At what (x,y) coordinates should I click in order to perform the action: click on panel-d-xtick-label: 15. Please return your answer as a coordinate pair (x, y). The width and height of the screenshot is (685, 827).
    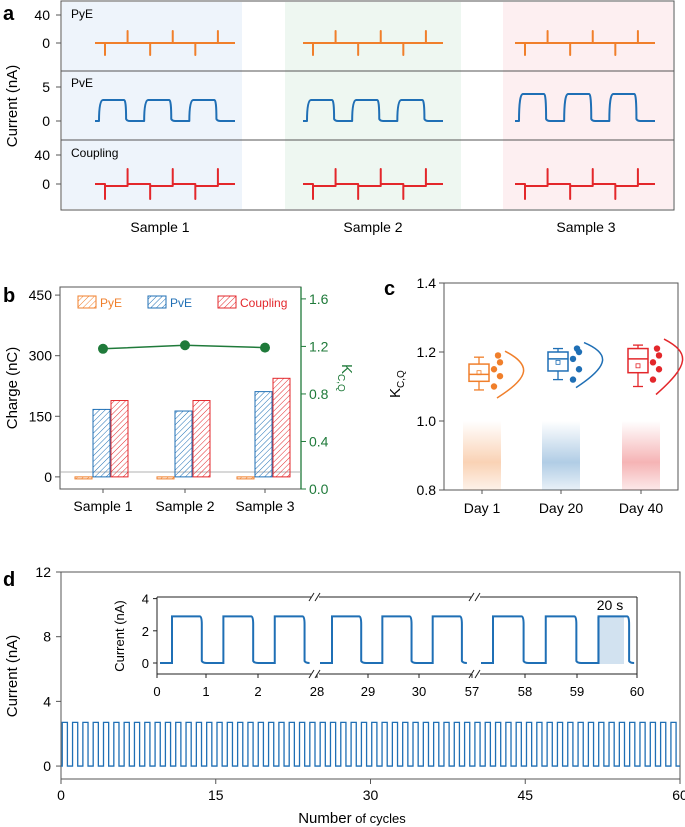
    Looking at the image, I should click on (216, 795).